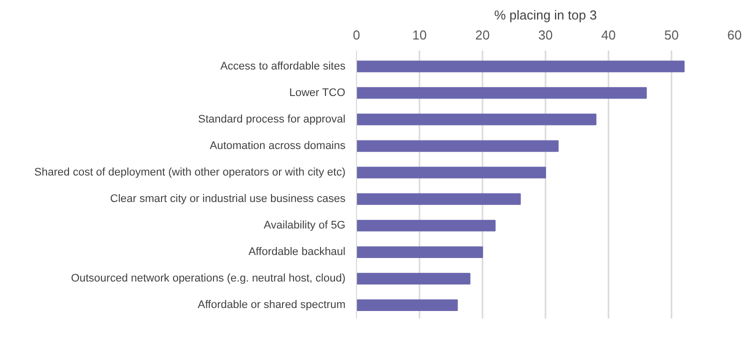 The height and width of the screenshot is (338, 756). Describe the element at coordinates (317, 92) in the screenshot. I see `y-tick-label: Lower TCO` at that location.